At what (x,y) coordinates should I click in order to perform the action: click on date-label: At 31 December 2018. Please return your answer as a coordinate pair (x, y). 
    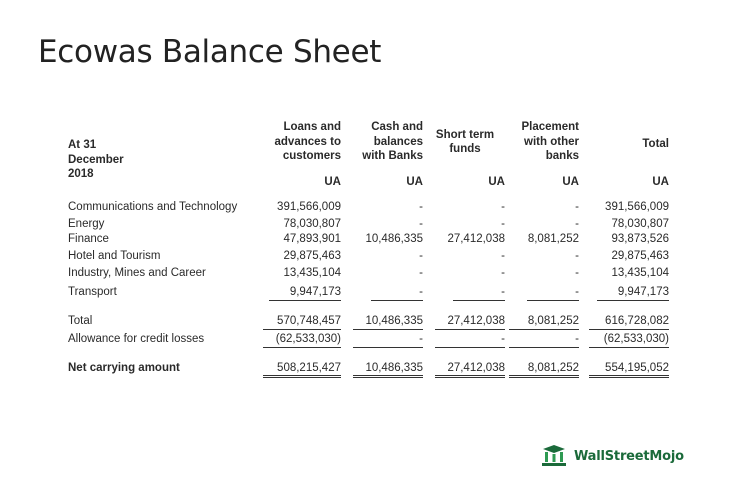
    Looking at the image, I should click on (96, 159).